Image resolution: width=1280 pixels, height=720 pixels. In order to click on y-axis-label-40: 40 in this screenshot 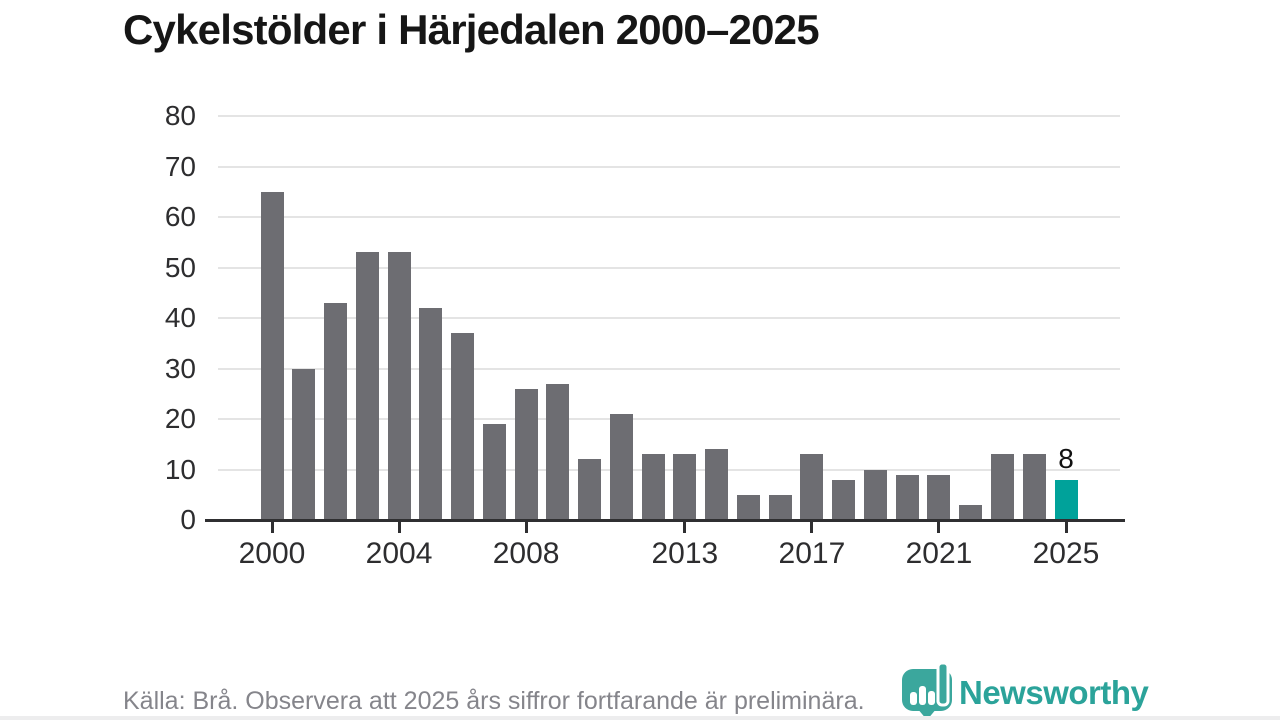, I will do `click(180, 317)`.